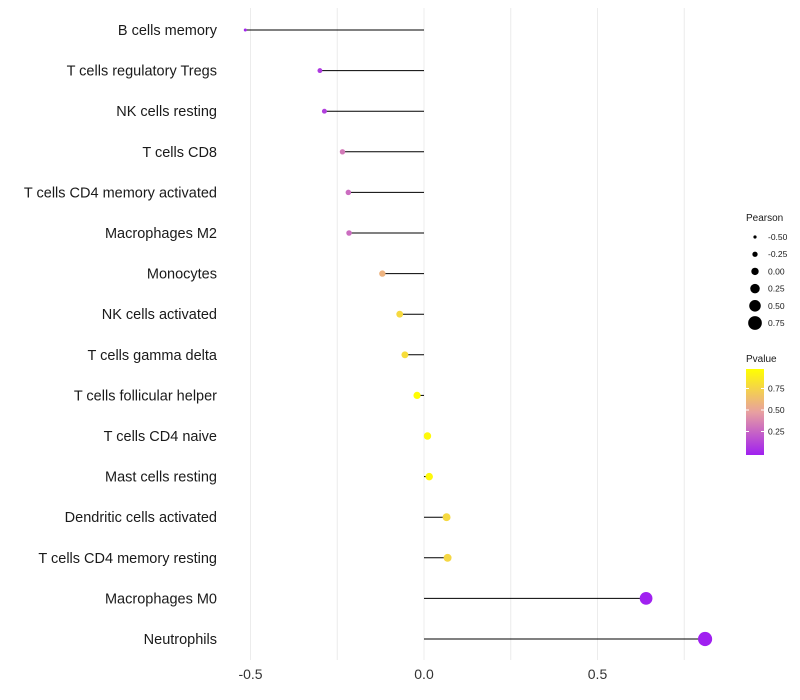  Describe the element at coordinates (761, 359) in the screenshot. I see `pvalue-legend-title: Pvalue` at that location.